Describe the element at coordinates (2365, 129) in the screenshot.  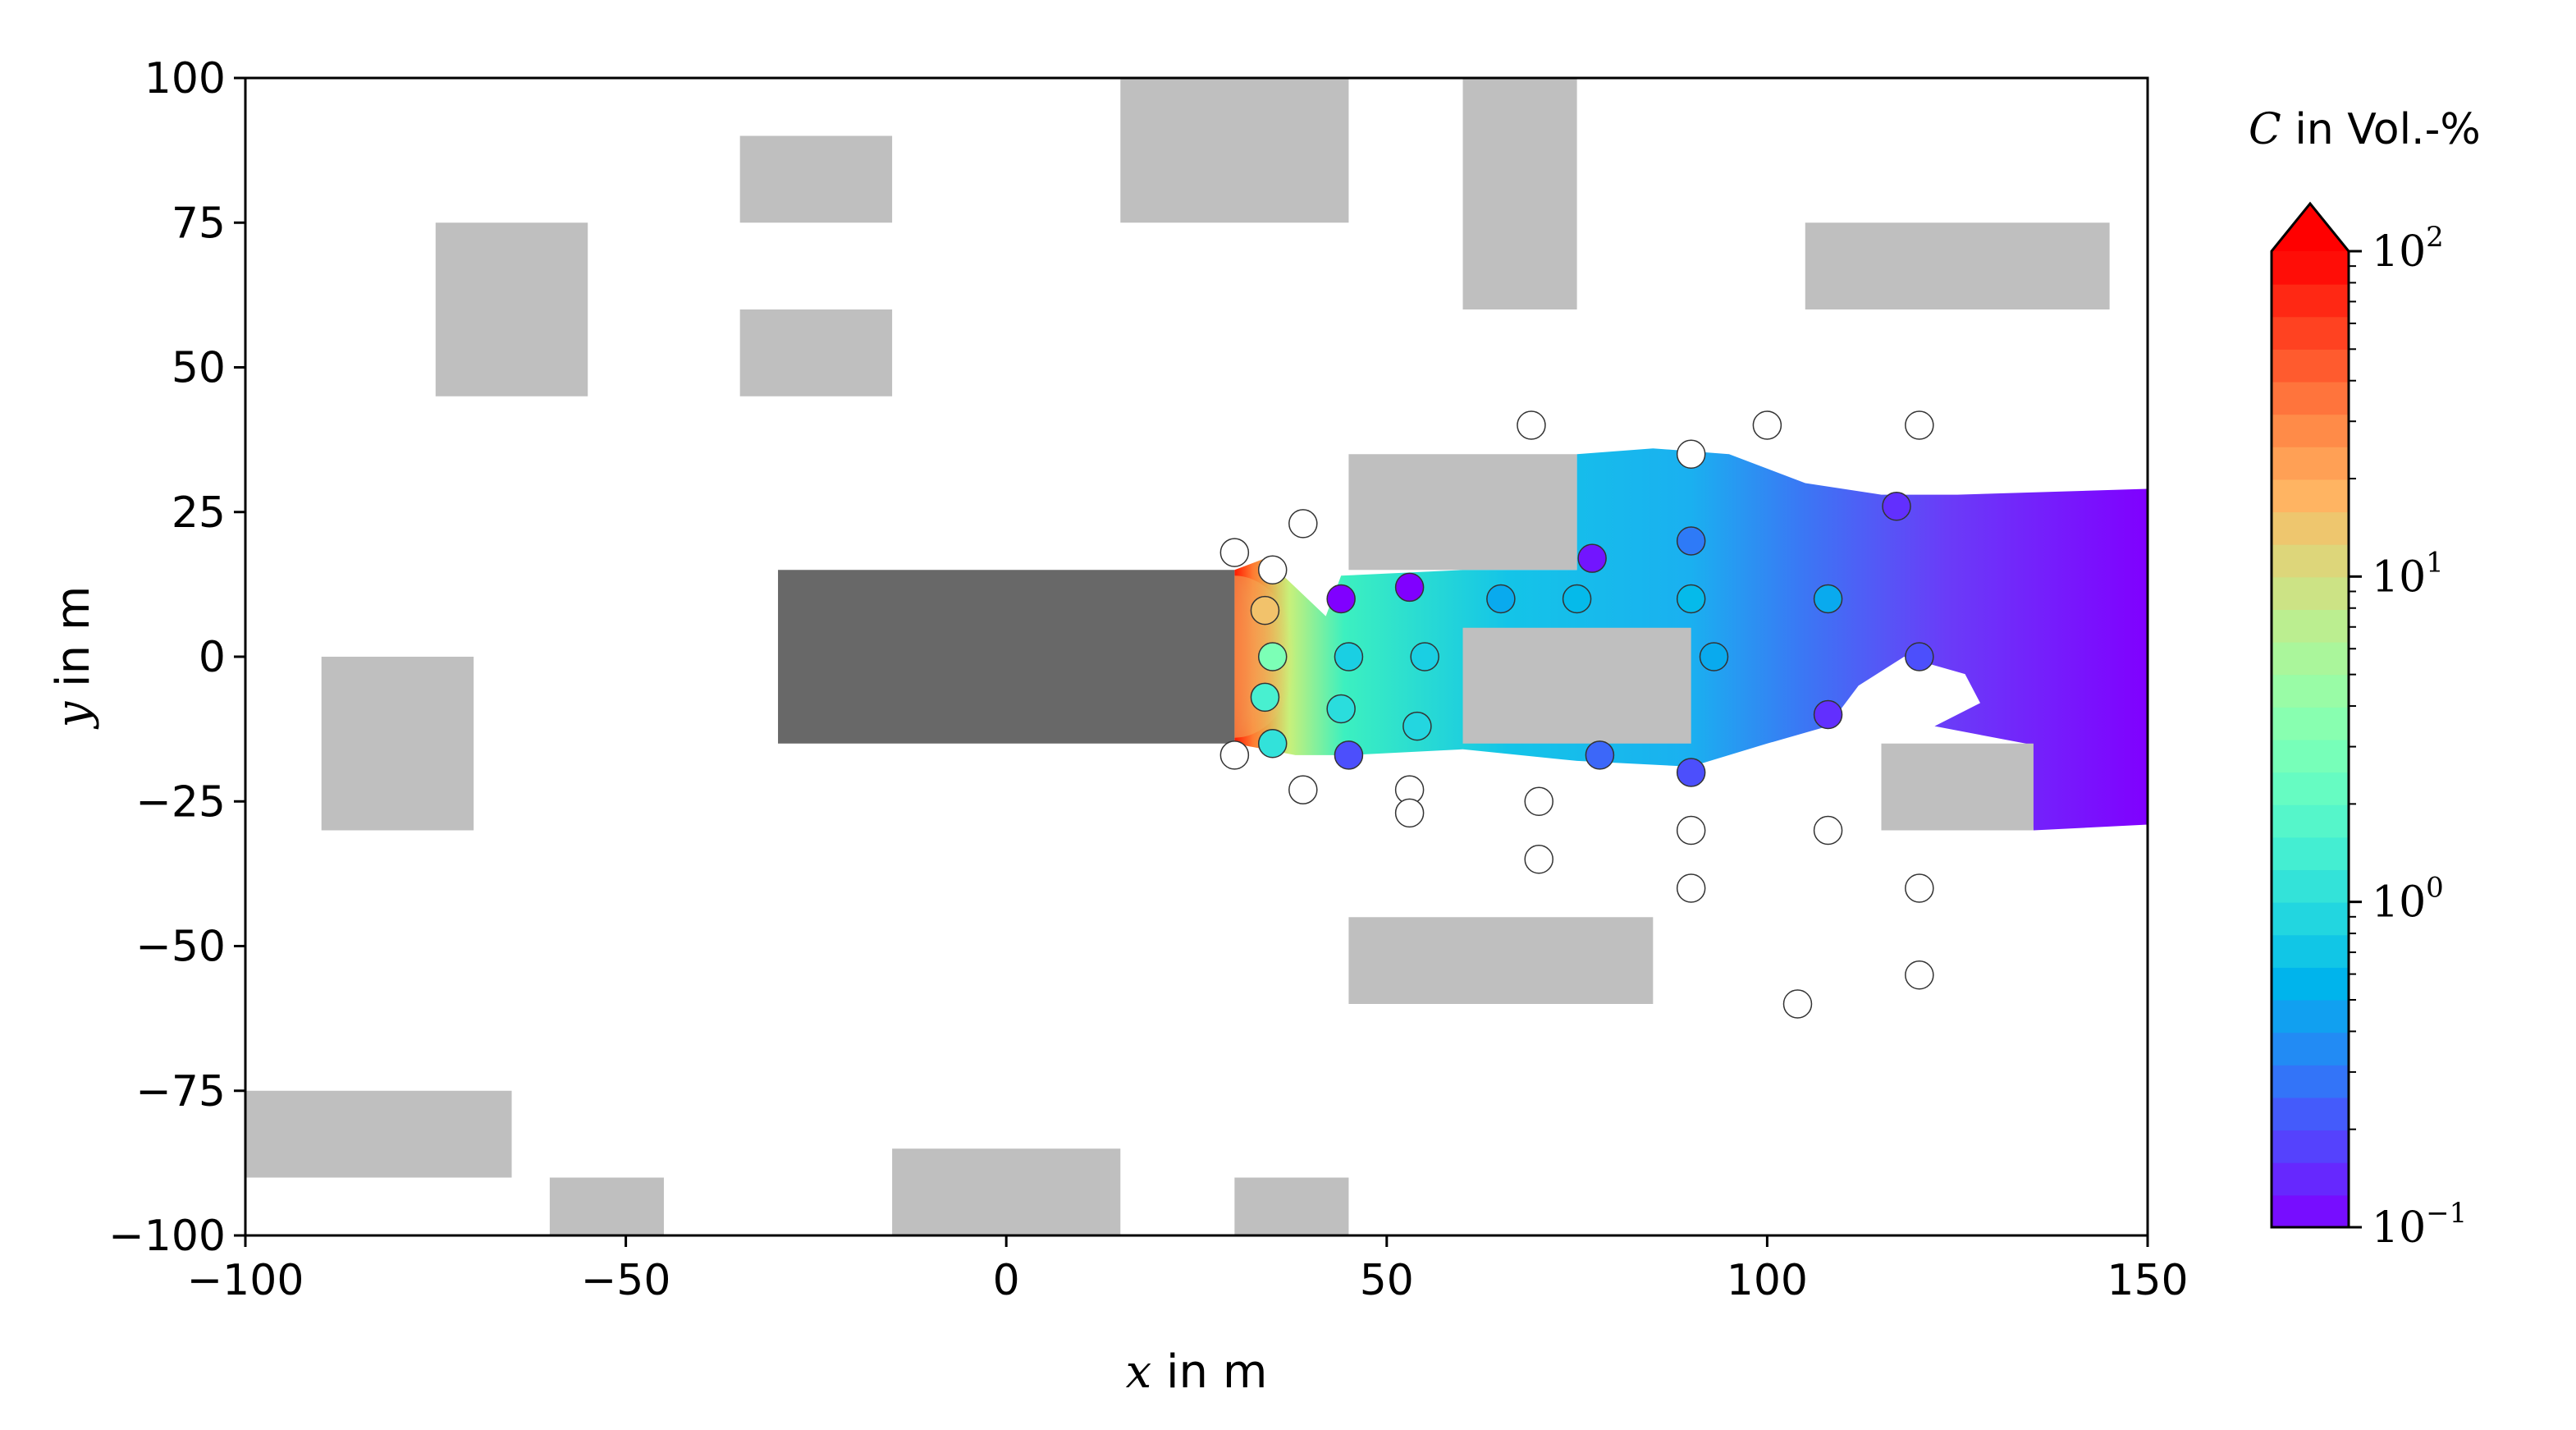
I see `colorbar-title: C in Vol.-%` at that location.